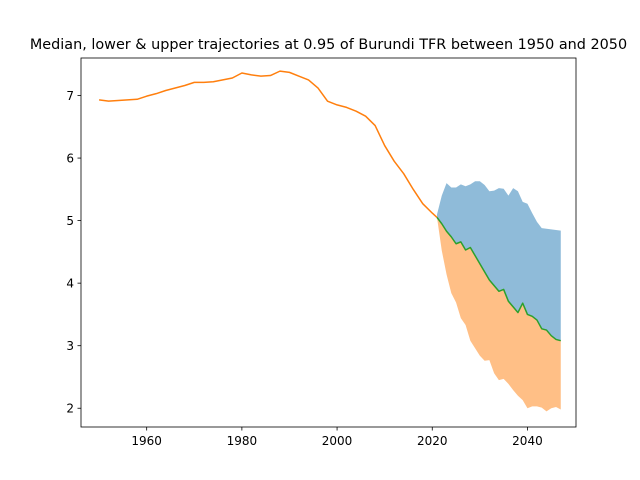 This screenshot has height=480, width=640. I want to click on x-tick-label: 2040, so click(527, 441).